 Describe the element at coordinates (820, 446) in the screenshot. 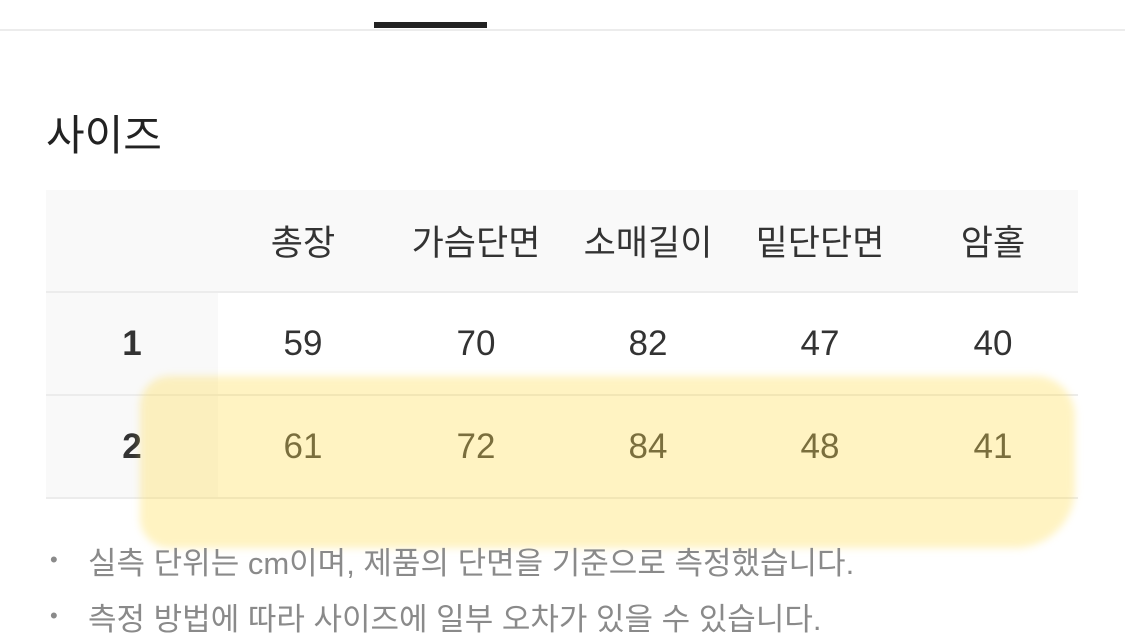

I see `table-cell: 48` at that location.